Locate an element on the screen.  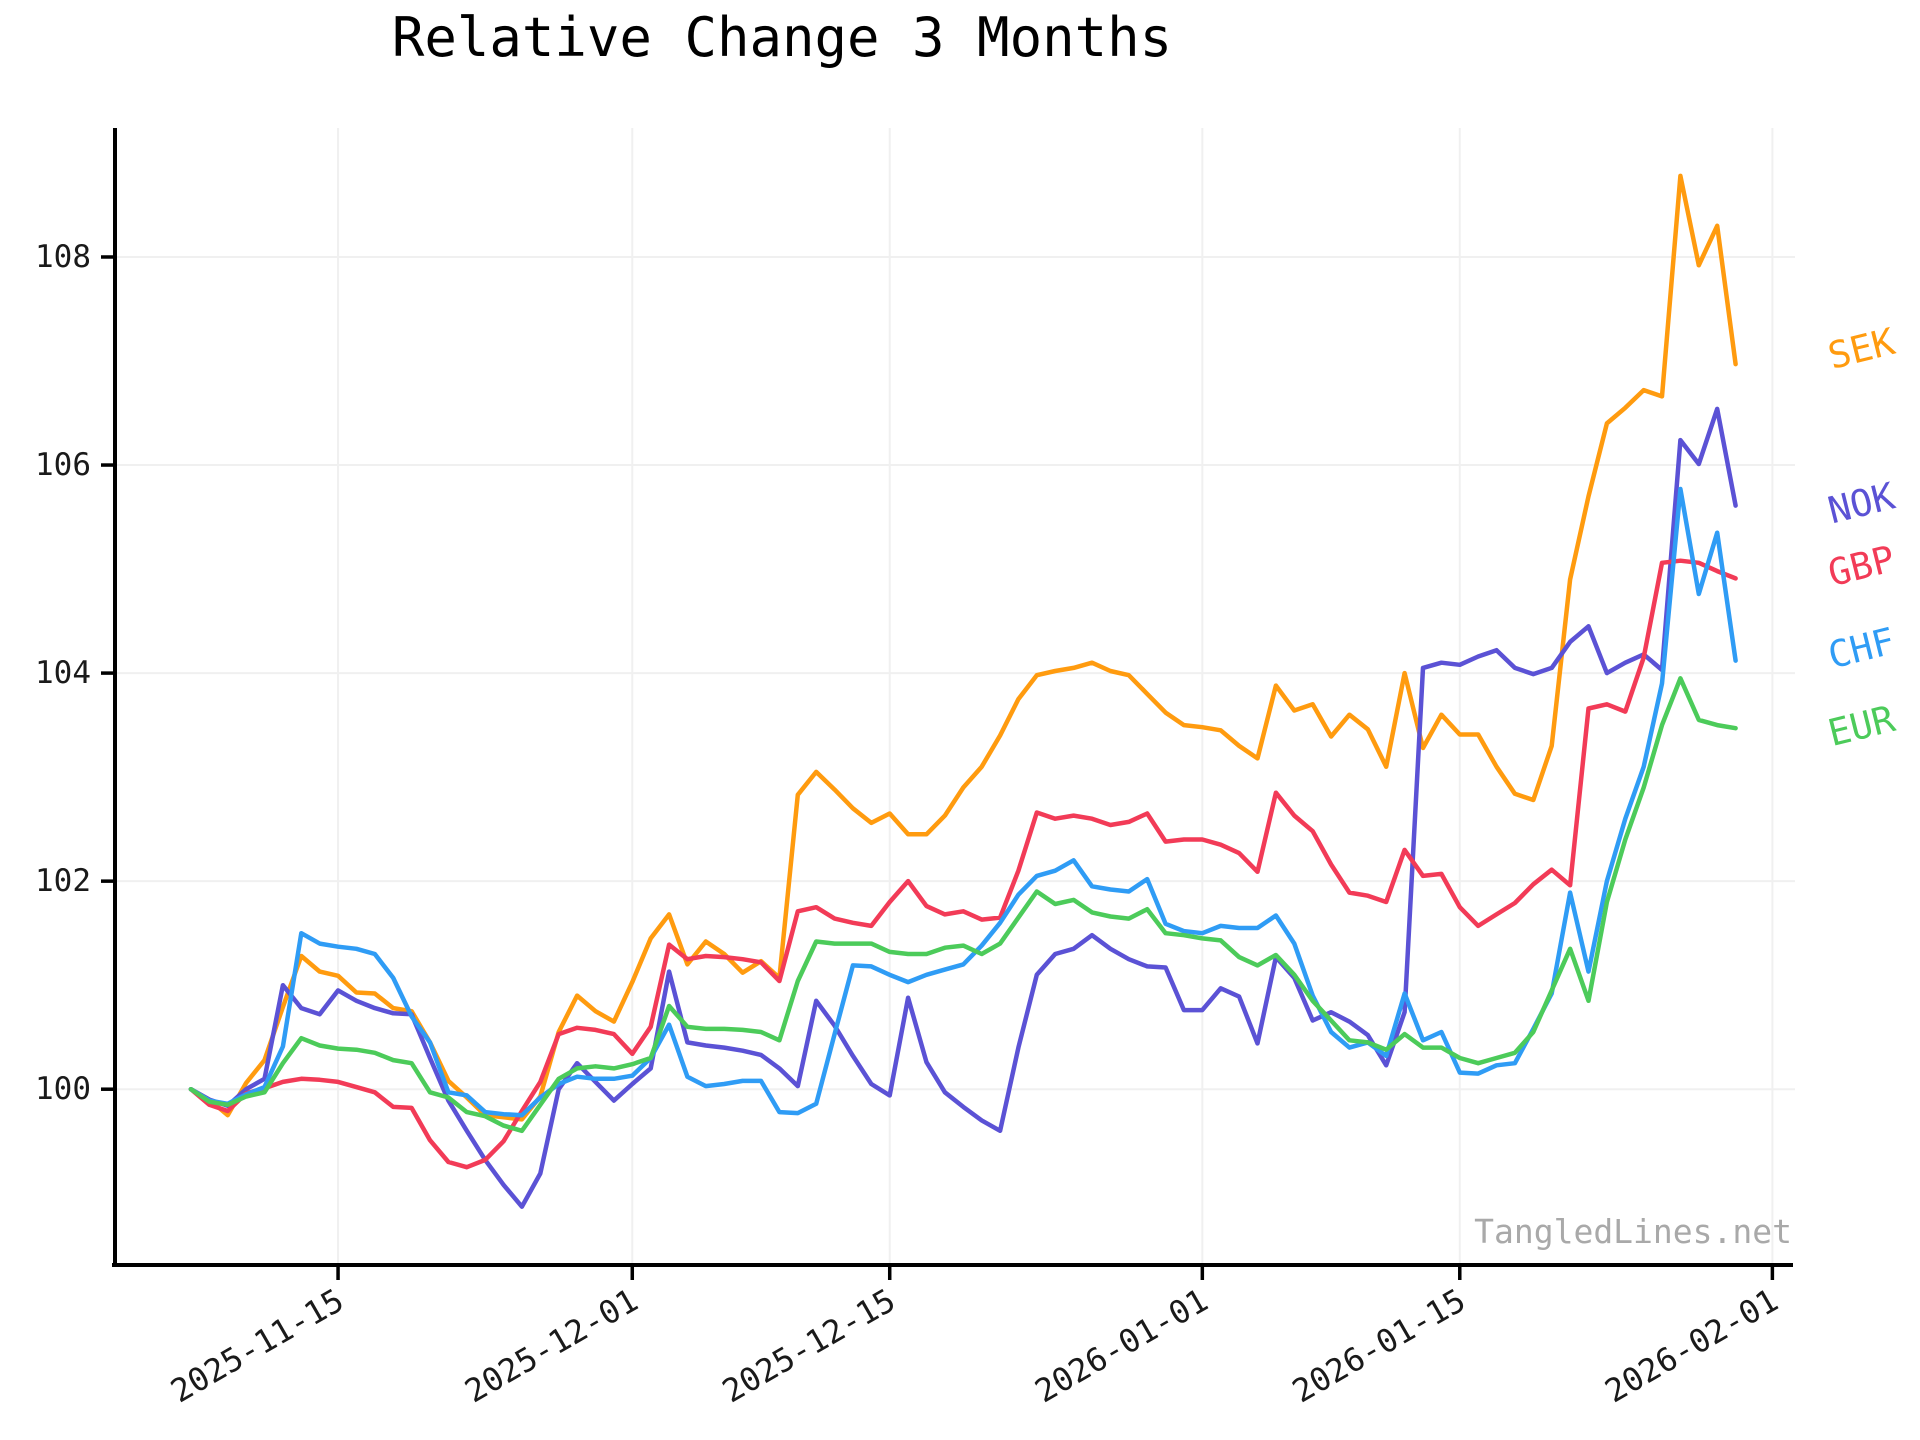
legend-label-eur: EUR is located at coordinates (1862, 726).